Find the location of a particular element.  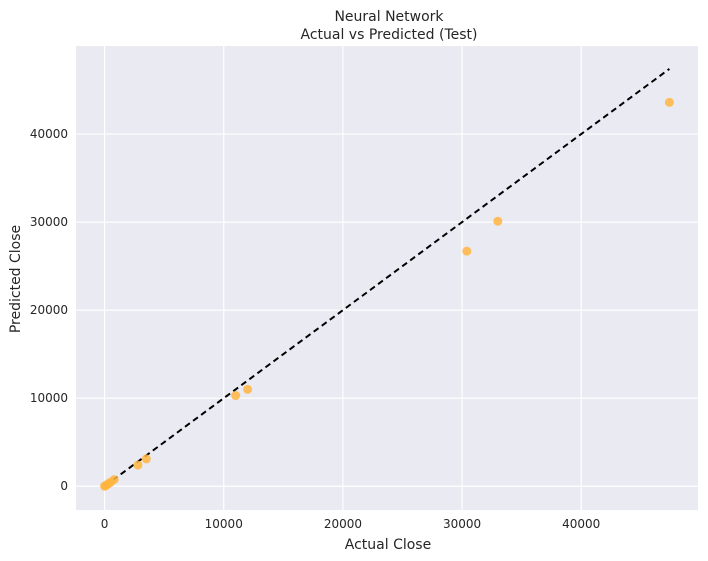

chart-subtitle: Actual vs Predicted (Test) is located at coordinates (388, 35).